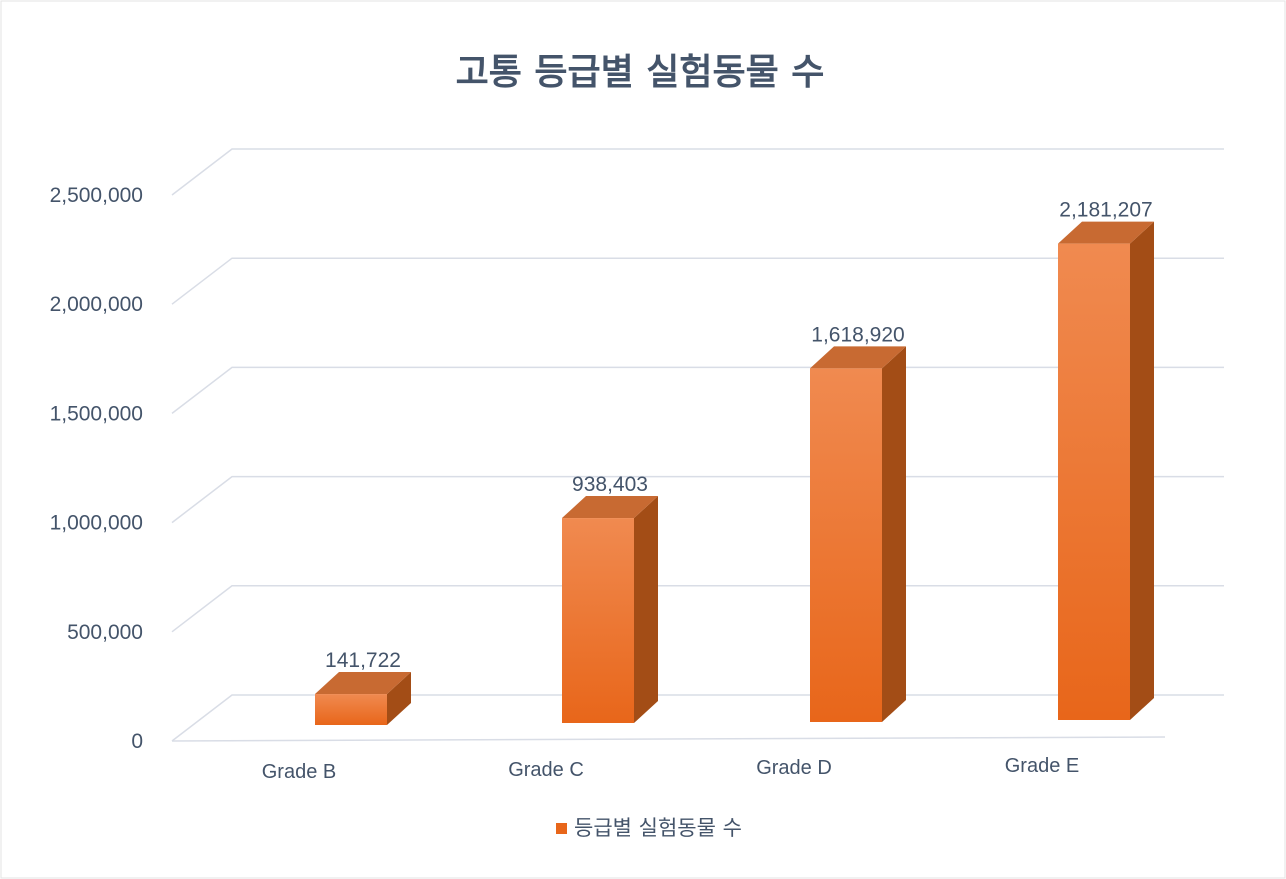 The height and width of the screenshot is (879, 1286). What do you see at coordinates (658, 828) in the screenshot?
I see `legend-label: 등급별 실험동물 수` at bounding box center [658, 828].